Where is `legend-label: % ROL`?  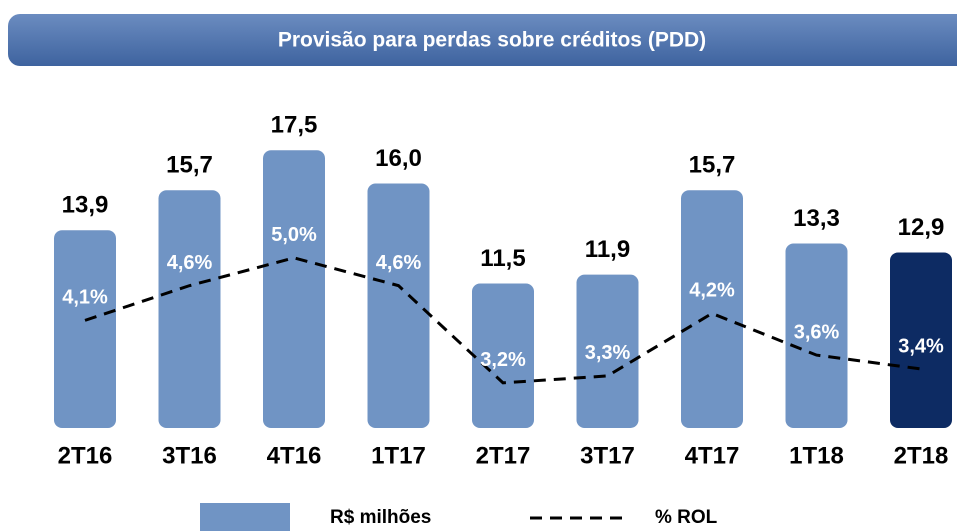 legend-label: % ROL is located at coordinates (686, 517).